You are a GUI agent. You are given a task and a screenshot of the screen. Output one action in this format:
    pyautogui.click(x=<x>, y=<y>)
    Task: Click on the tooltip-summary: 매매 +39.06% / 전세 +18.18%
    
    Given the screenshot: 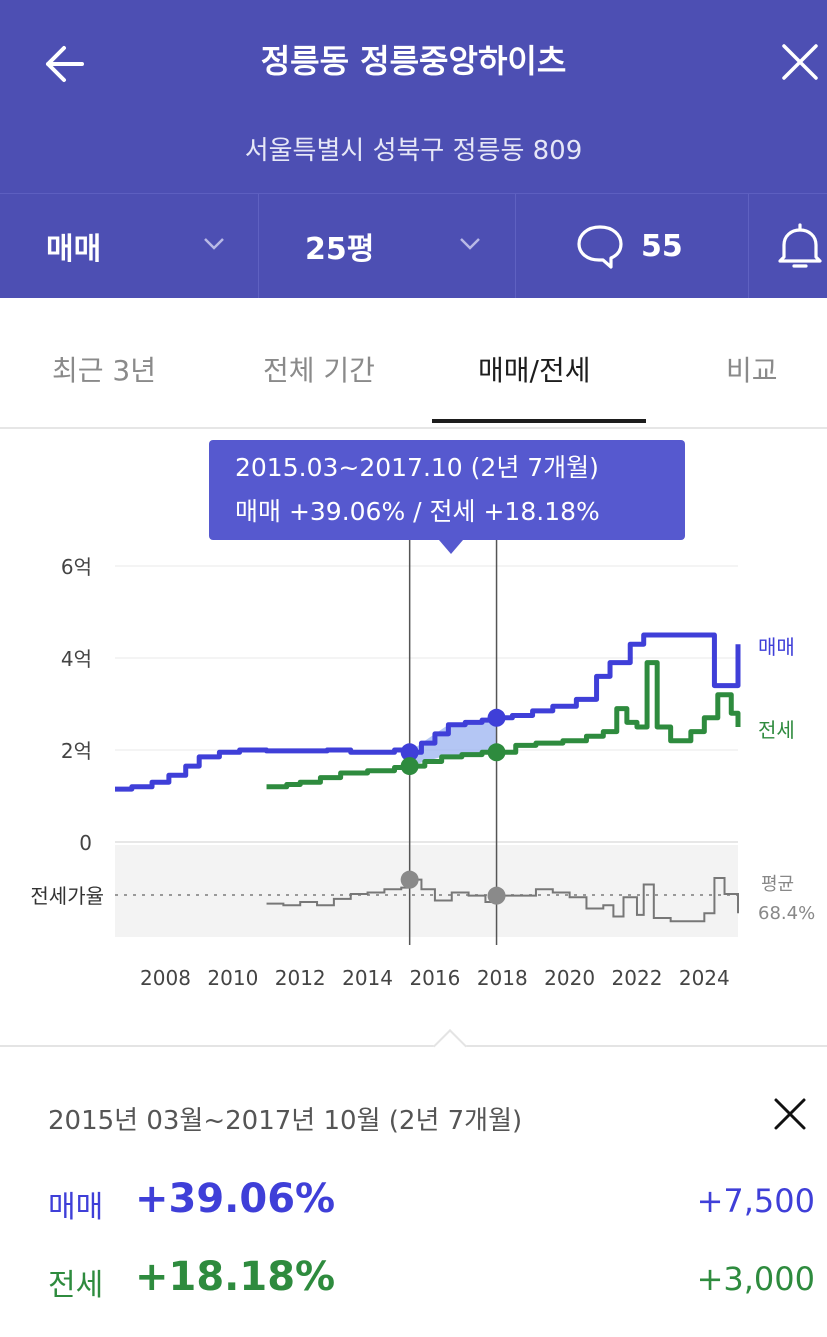 What is the action you would take?
    pyautogui.click(x=417, y=511)
    